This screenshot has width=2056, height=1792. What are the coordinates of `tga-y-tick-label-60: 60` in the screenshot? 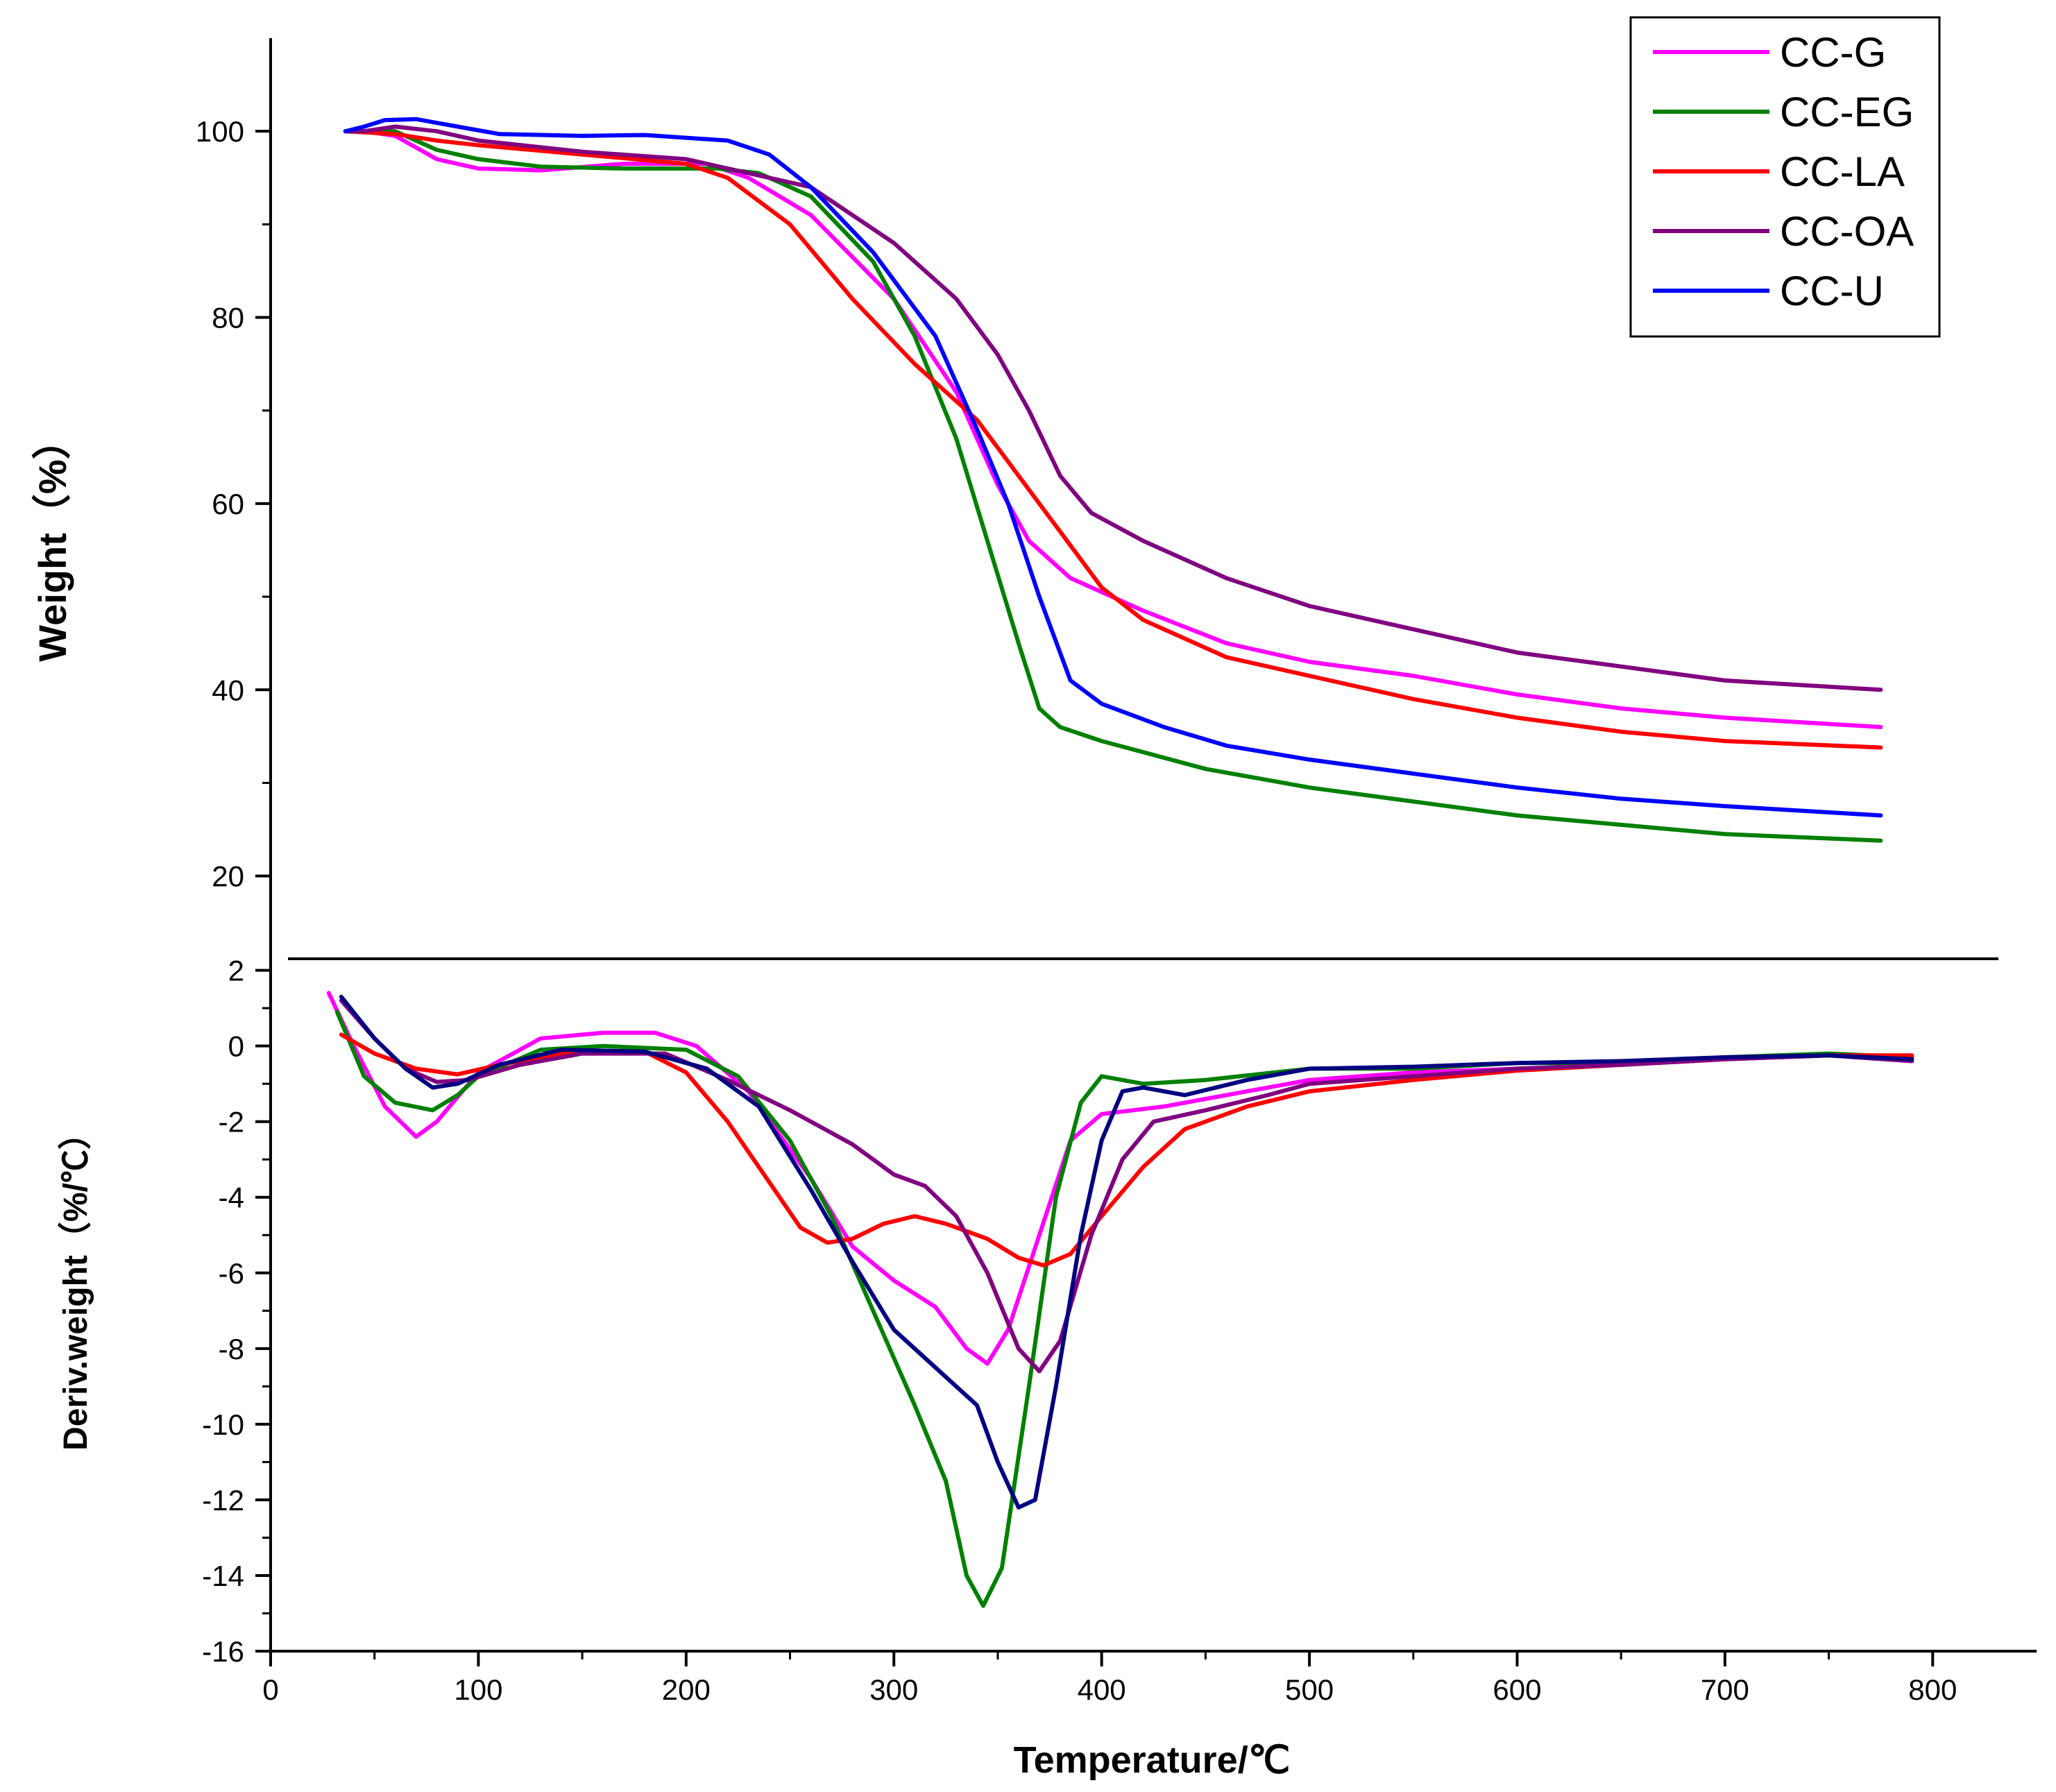 It's located at (228, 504).